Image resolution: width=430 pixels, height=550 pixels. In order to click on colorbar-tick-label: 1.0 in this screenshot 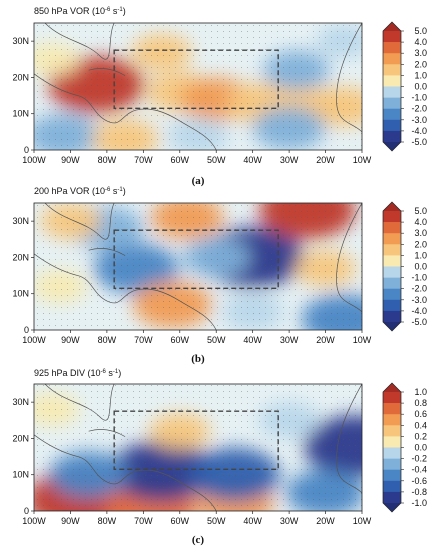, I will do `click(420, 255)`.